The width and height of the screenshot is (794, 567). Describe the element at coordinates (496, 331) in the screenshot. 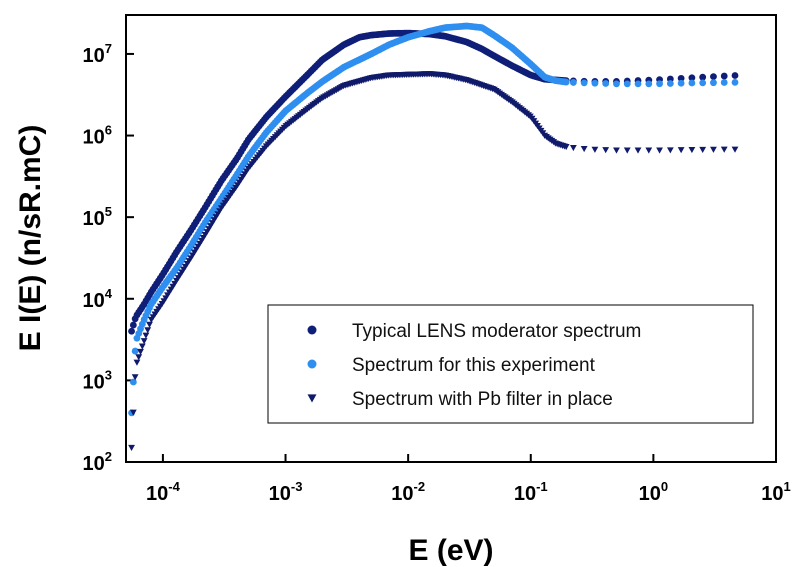

I see `legend-label-1: Typical LENS moderator spectrum` at that location.